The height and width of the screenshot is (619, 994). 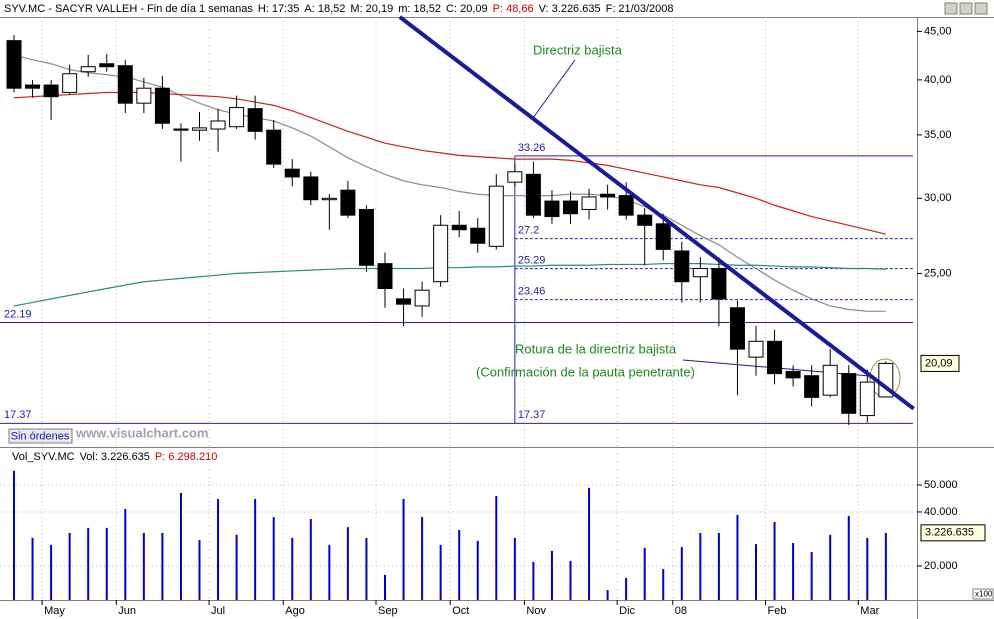 What do you see at coordinates (54, 611) in the screenshot?
I see `x-tick-label: May` at bounding box center [54, 611].